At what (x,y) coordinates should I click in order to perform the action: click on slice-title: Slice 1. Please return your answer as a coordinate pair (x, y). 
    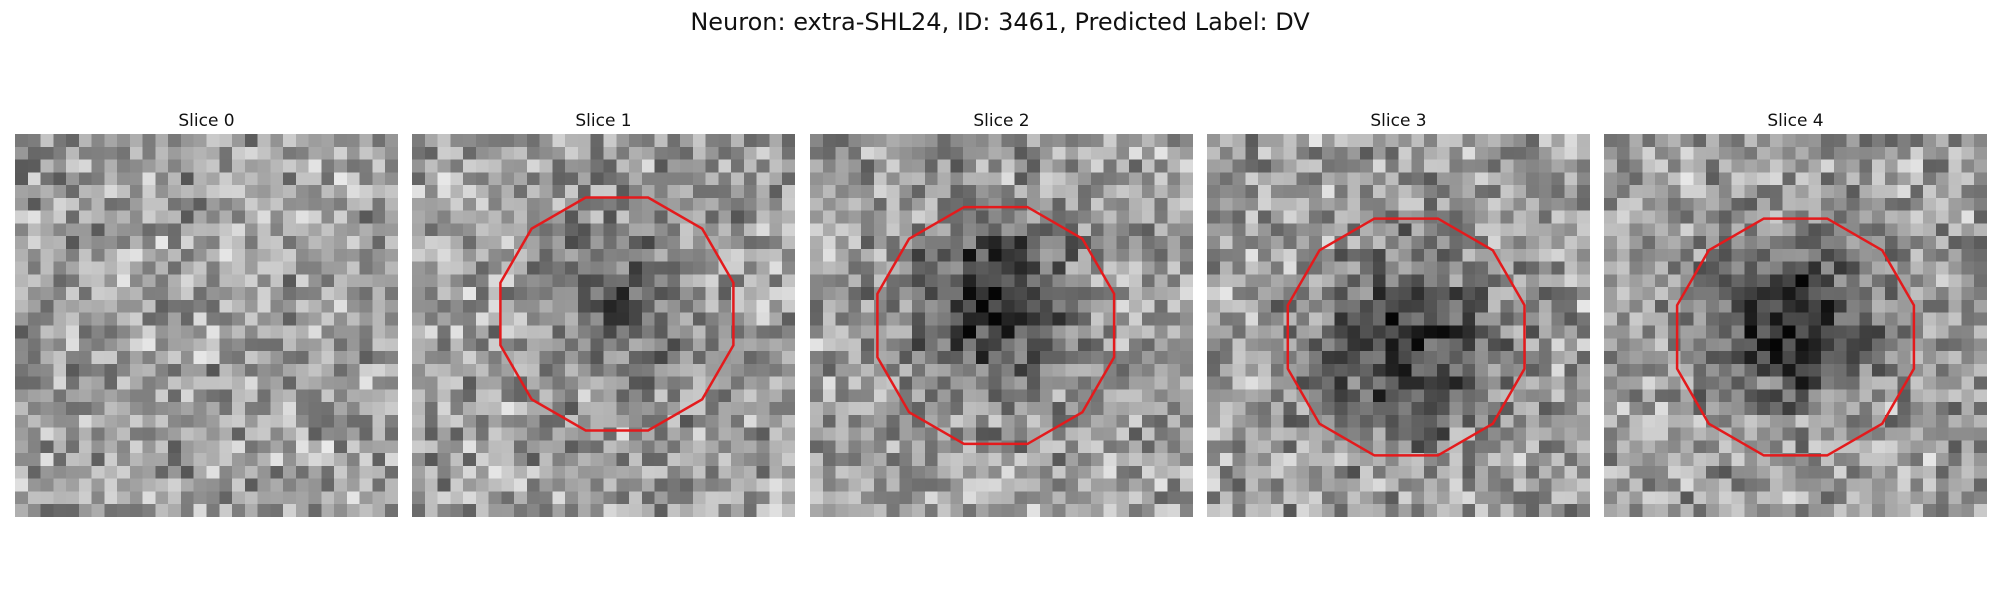
    Looking at the image, I should click on (603, 121).